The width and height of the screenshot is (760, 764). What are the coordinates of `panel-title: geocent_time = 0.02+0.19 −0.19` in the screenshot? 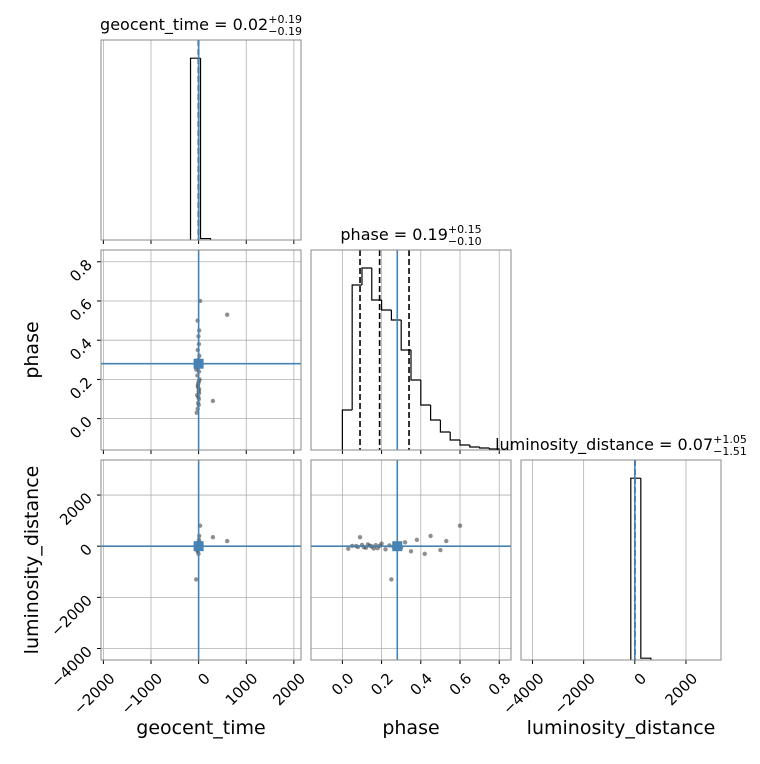 It's located at (201, 25).